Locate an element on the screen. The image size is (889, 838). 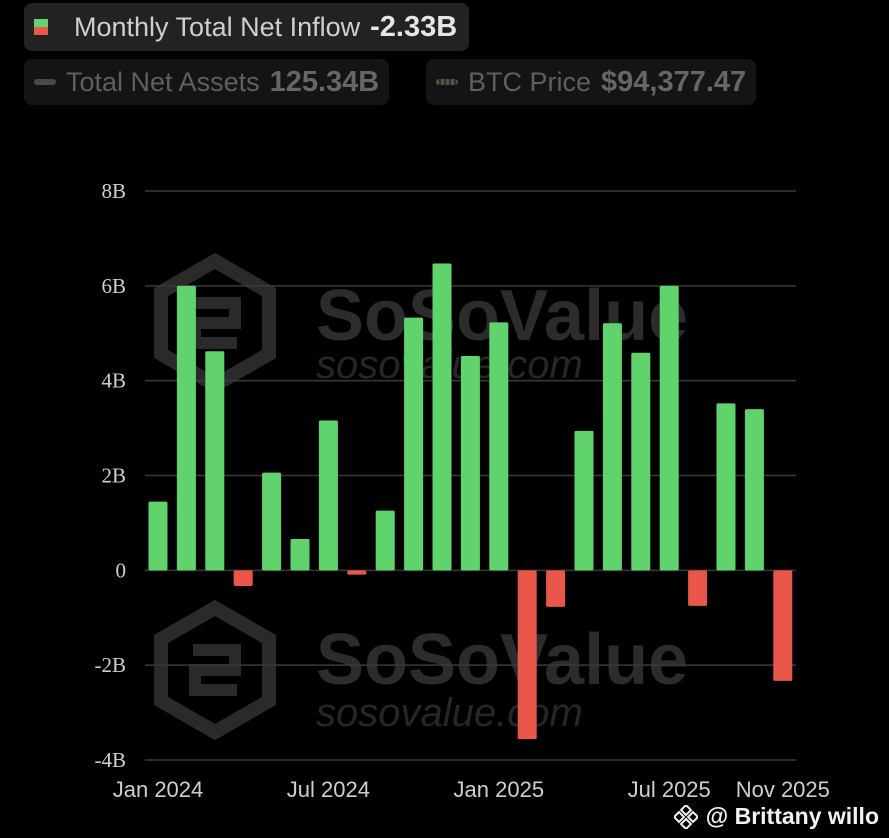
btc-line-icon is located at coordinates (447, 82).